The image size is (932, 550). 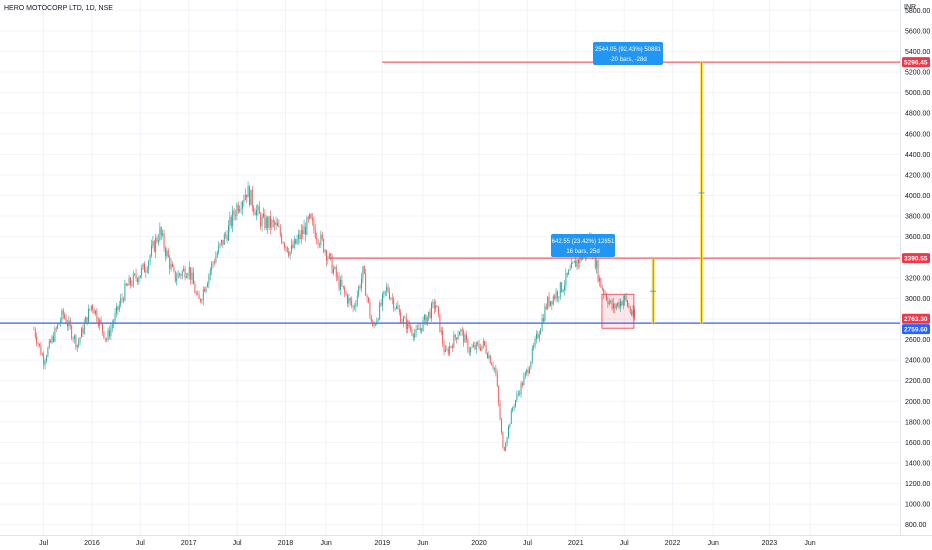 What do you see at coordinates (677, 193) in the screenshot?
I see `measurements` at bounding box center [677, 193].